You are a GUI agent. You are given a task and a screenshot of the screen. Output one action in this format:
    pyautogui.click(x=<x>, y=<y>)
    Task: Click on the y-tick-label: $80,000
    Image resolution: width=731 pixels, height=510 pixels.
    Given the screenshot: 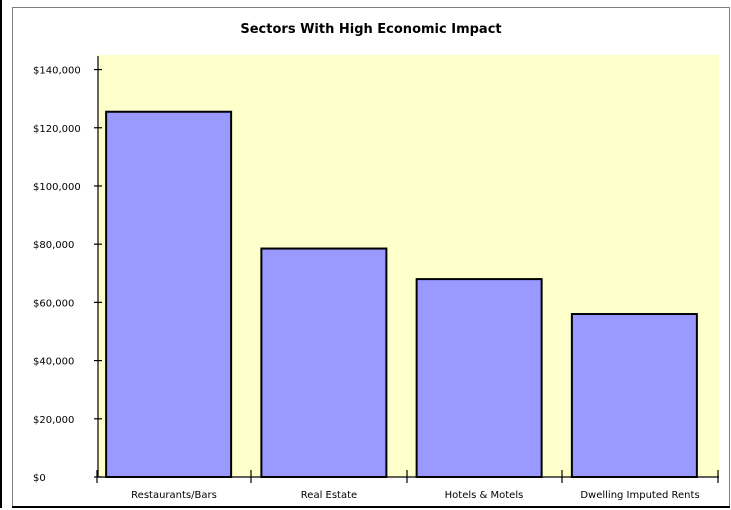 What is the action you would take?
    pyautogui.click(x=53, y=245)
    